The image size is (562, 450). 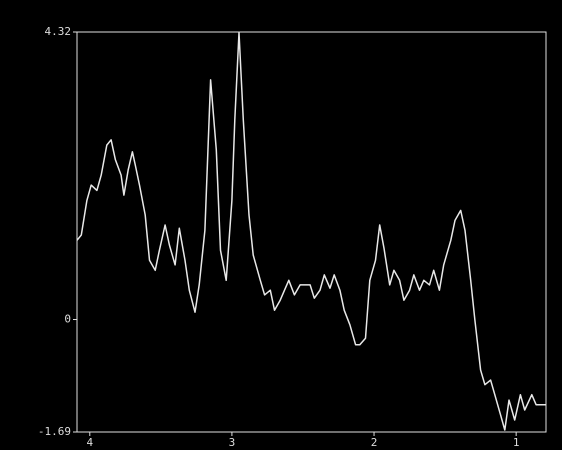 What do you see at coordinates (58, 31) in the screenshot?
I see `y-tick-label: 4.32` at bounding box center [58, 31].